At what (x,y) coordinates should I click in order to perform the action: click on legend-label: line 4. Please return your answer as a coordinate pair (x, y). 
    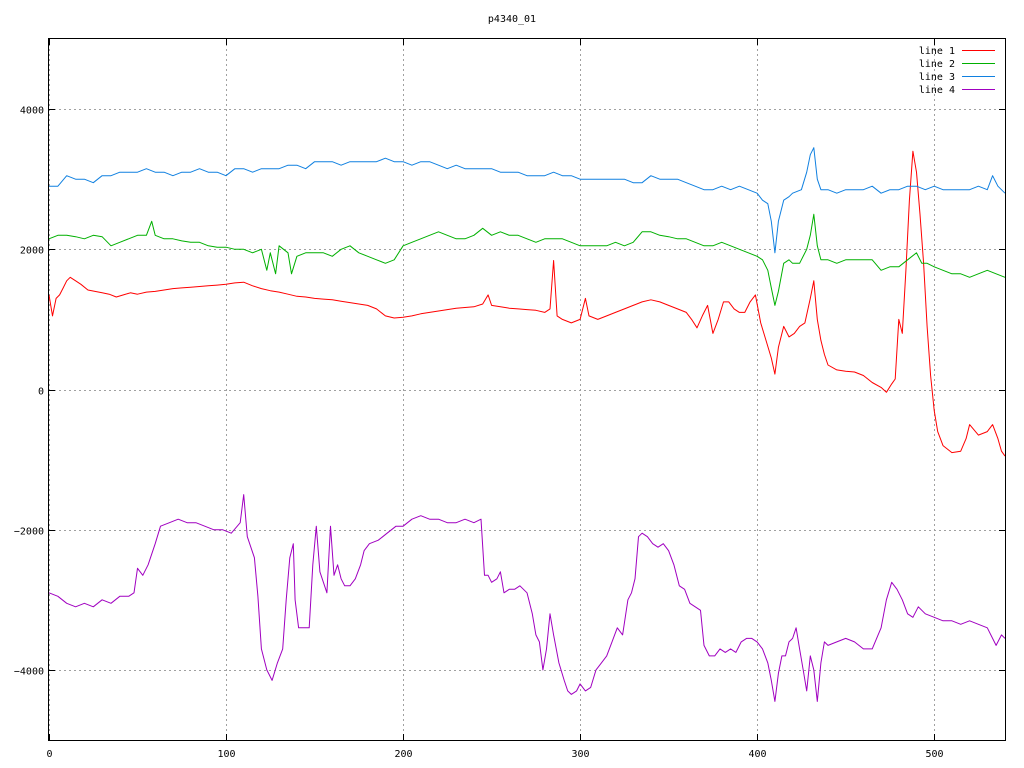
    Looking at the image, I should click on (937, 90).